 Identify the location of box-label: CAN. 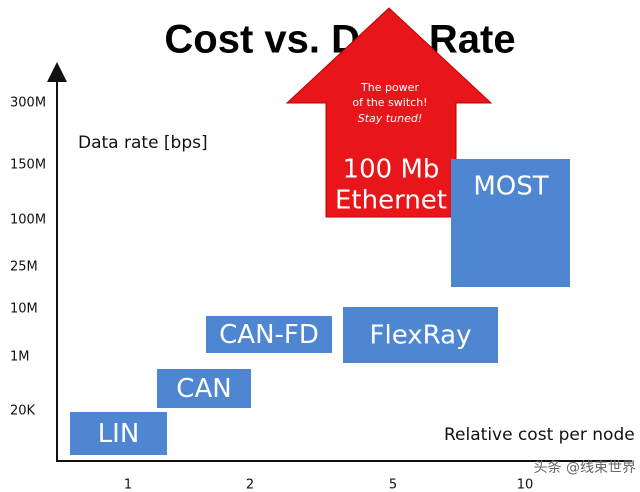
(203, 389).